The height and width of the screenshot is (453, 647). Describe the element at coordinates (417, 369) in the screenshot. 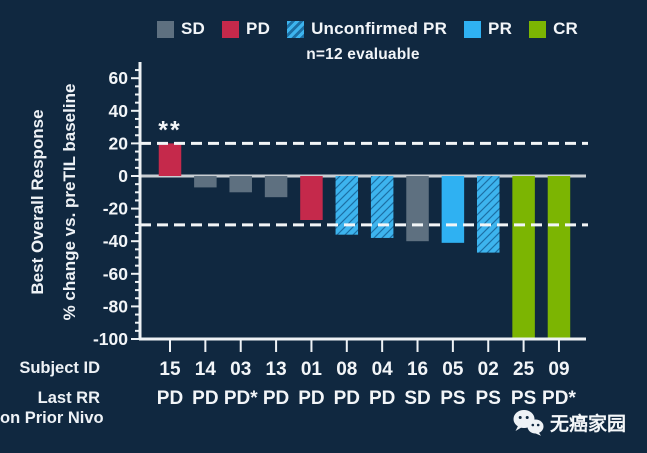

I see `subject-id-16: 16` at that location.